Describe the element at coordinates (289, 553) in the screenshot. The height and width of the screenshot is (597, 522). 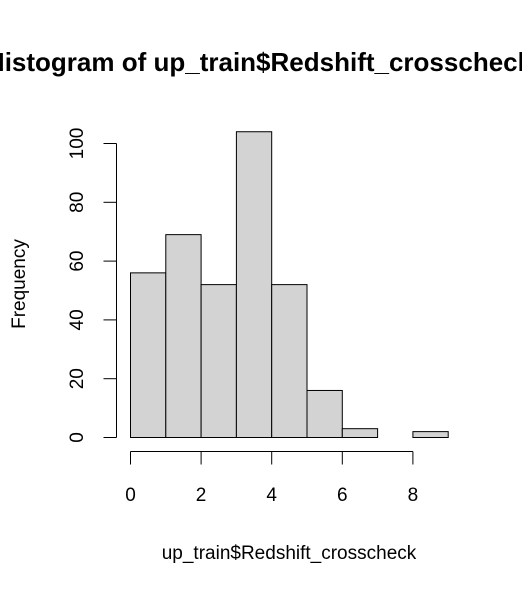
I see `x-axis-label: up_train$Redshift_crosscheck` at that location.